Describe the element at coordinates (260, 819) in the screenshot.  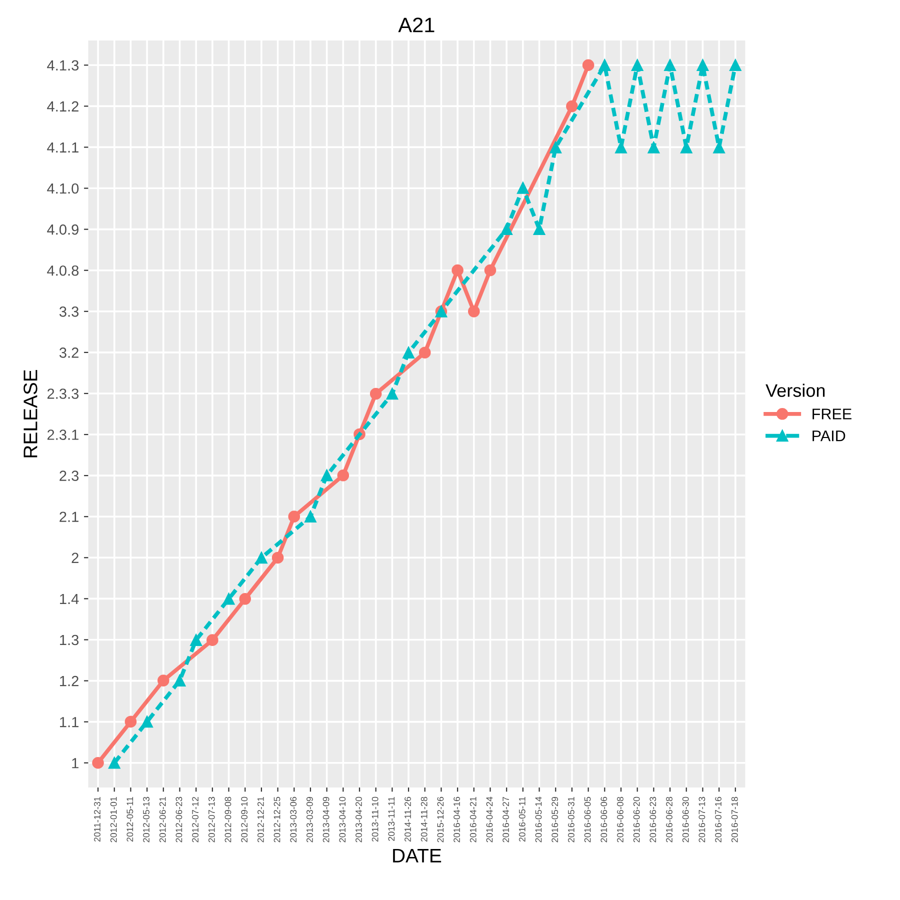
I see `x-tick-label: 2012-12-21` at that location.